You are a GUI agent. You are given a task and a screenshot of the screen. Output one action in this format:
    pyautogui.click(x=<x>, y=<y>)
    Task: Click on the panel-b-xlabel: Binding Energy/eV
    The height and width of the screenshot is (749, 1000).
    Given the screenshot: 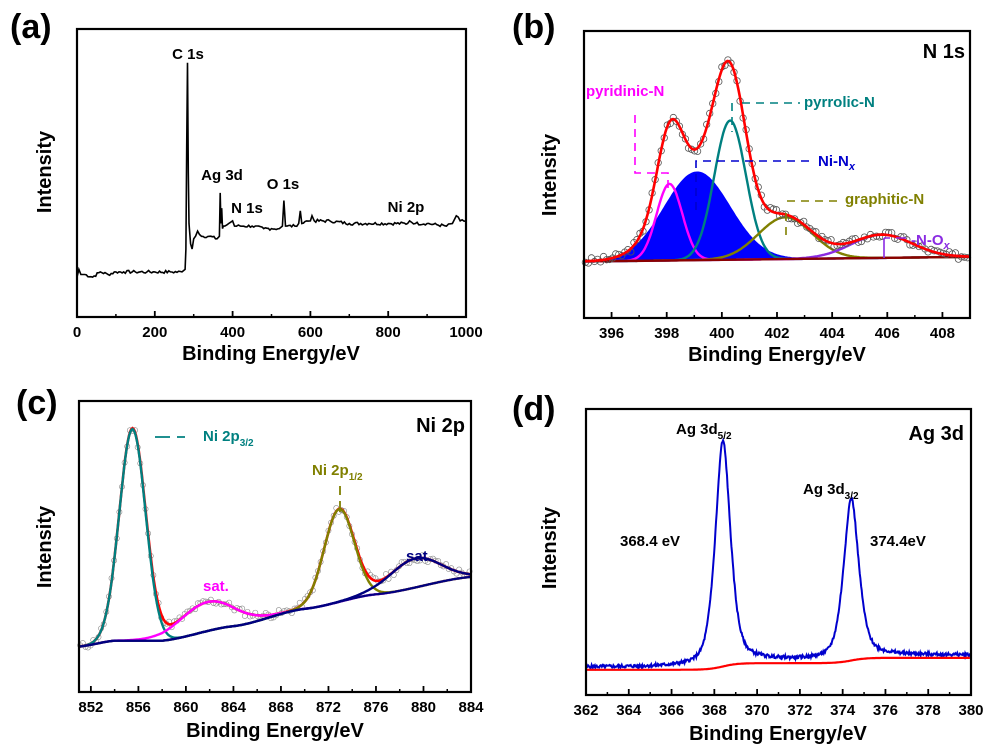 What is the action you would take?
    pyautogui.click(x=777, y=355)
    